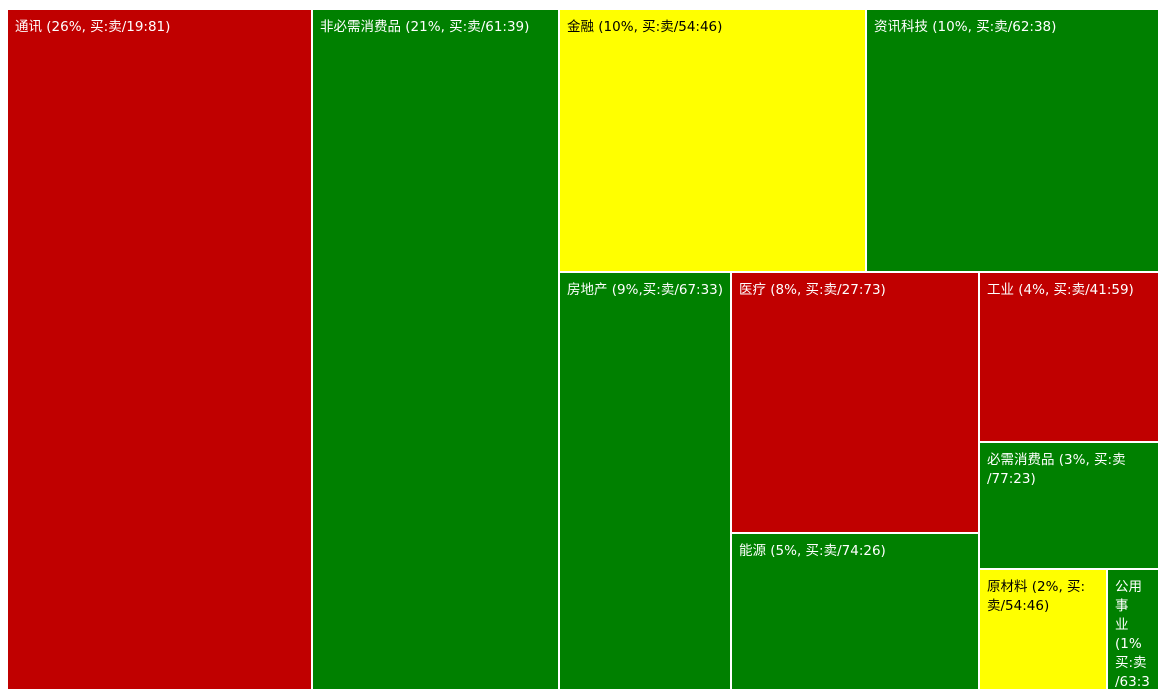 The height and width of the screenshot is (691, 1160). I want to click on treemap-tile-label: 医疗 (8%, 买:卖/27:73), so click(812, 290).